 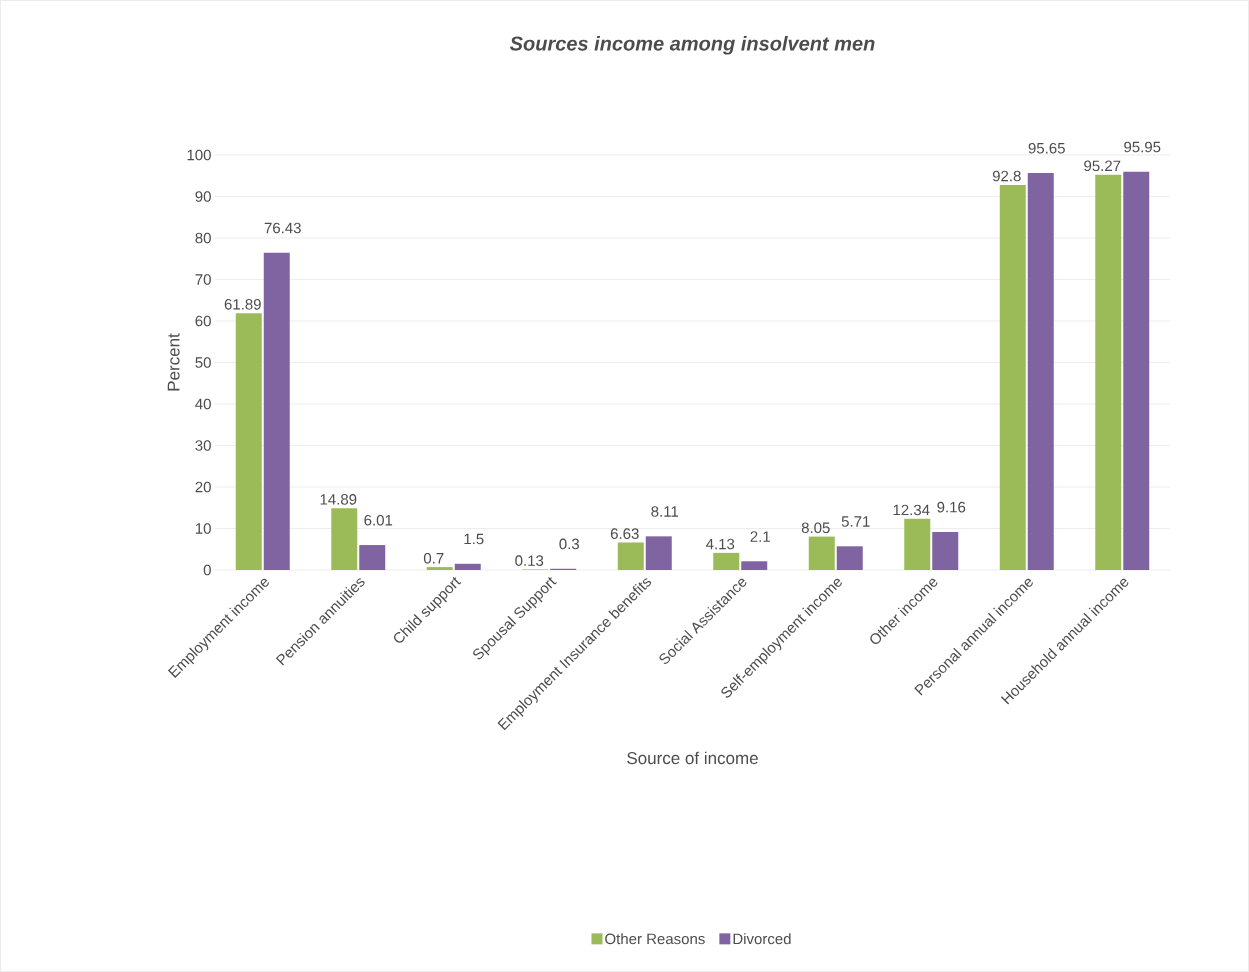 What do you see at coordinates (173, 362) in the screenshot?
I see `y-axis-title: Percent` at bounding box center [173, 362].